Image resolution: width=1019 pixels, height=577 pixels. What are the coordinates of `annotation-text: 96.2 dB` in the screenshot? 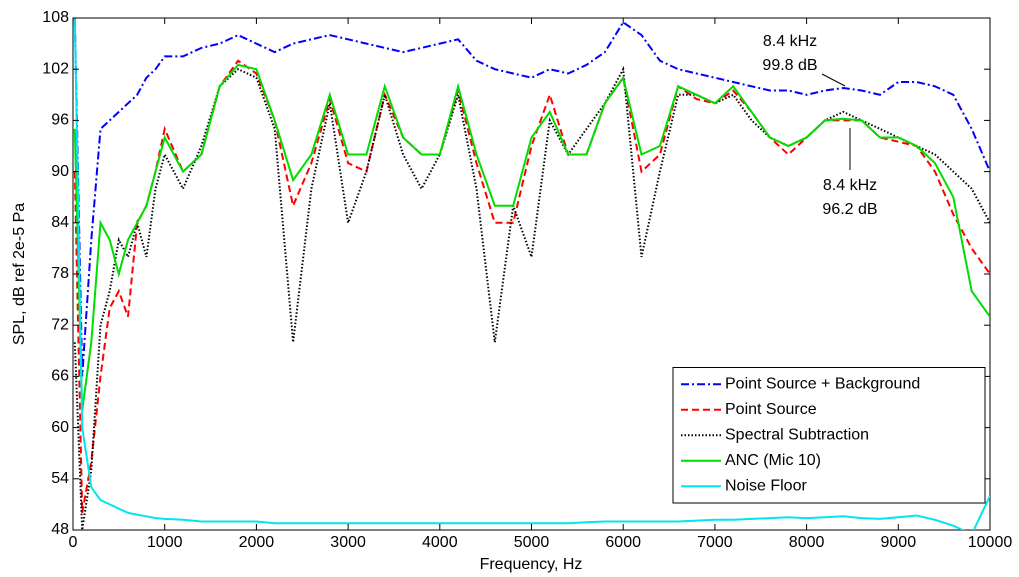 It's located at (849, 209).